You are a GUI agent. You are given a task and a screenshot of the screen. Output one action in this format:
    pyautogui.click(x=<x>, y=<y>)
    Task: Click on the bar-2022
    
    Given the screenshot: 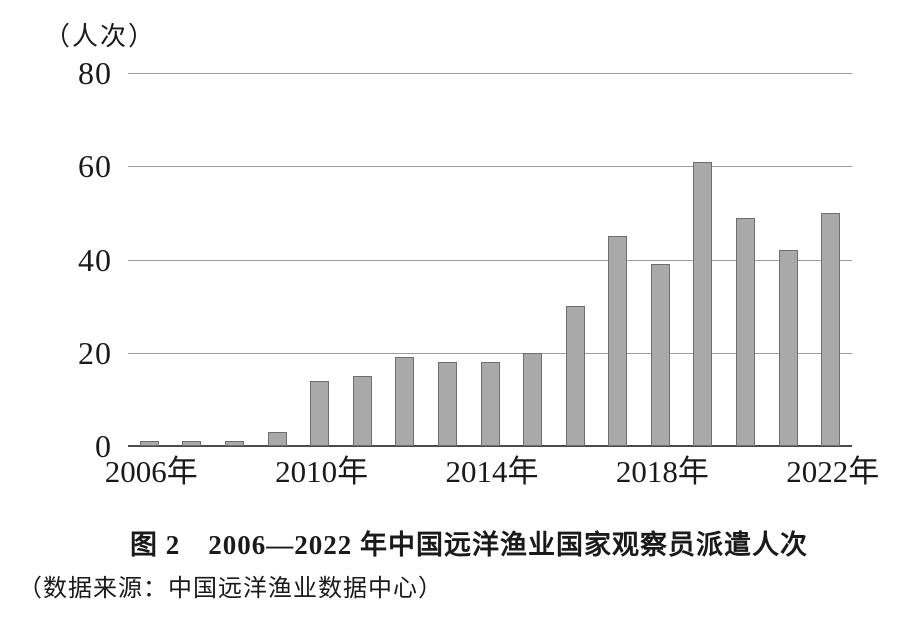 What is the action you would take?
    pyautogui.click(x=831, y=329)
    